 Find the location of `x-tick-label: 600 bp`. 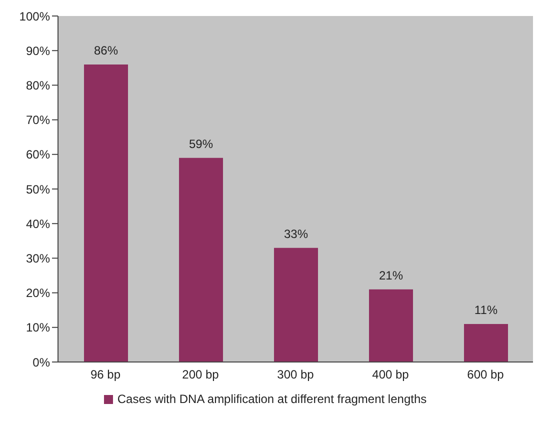

x-tick-label: 600 bp is located at coordinates (485, 375).